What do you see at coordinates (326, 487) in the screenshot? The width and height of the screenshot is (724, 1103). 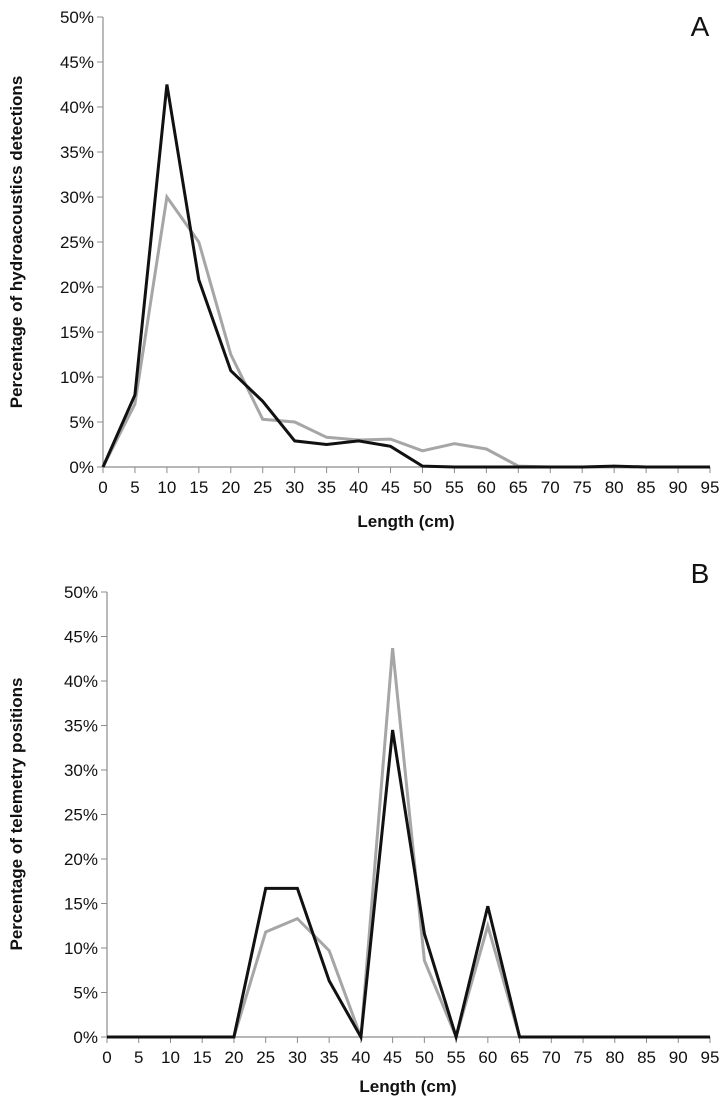 I see `panel-a-x-tick-label: 35` at bounding box center [326, 487].